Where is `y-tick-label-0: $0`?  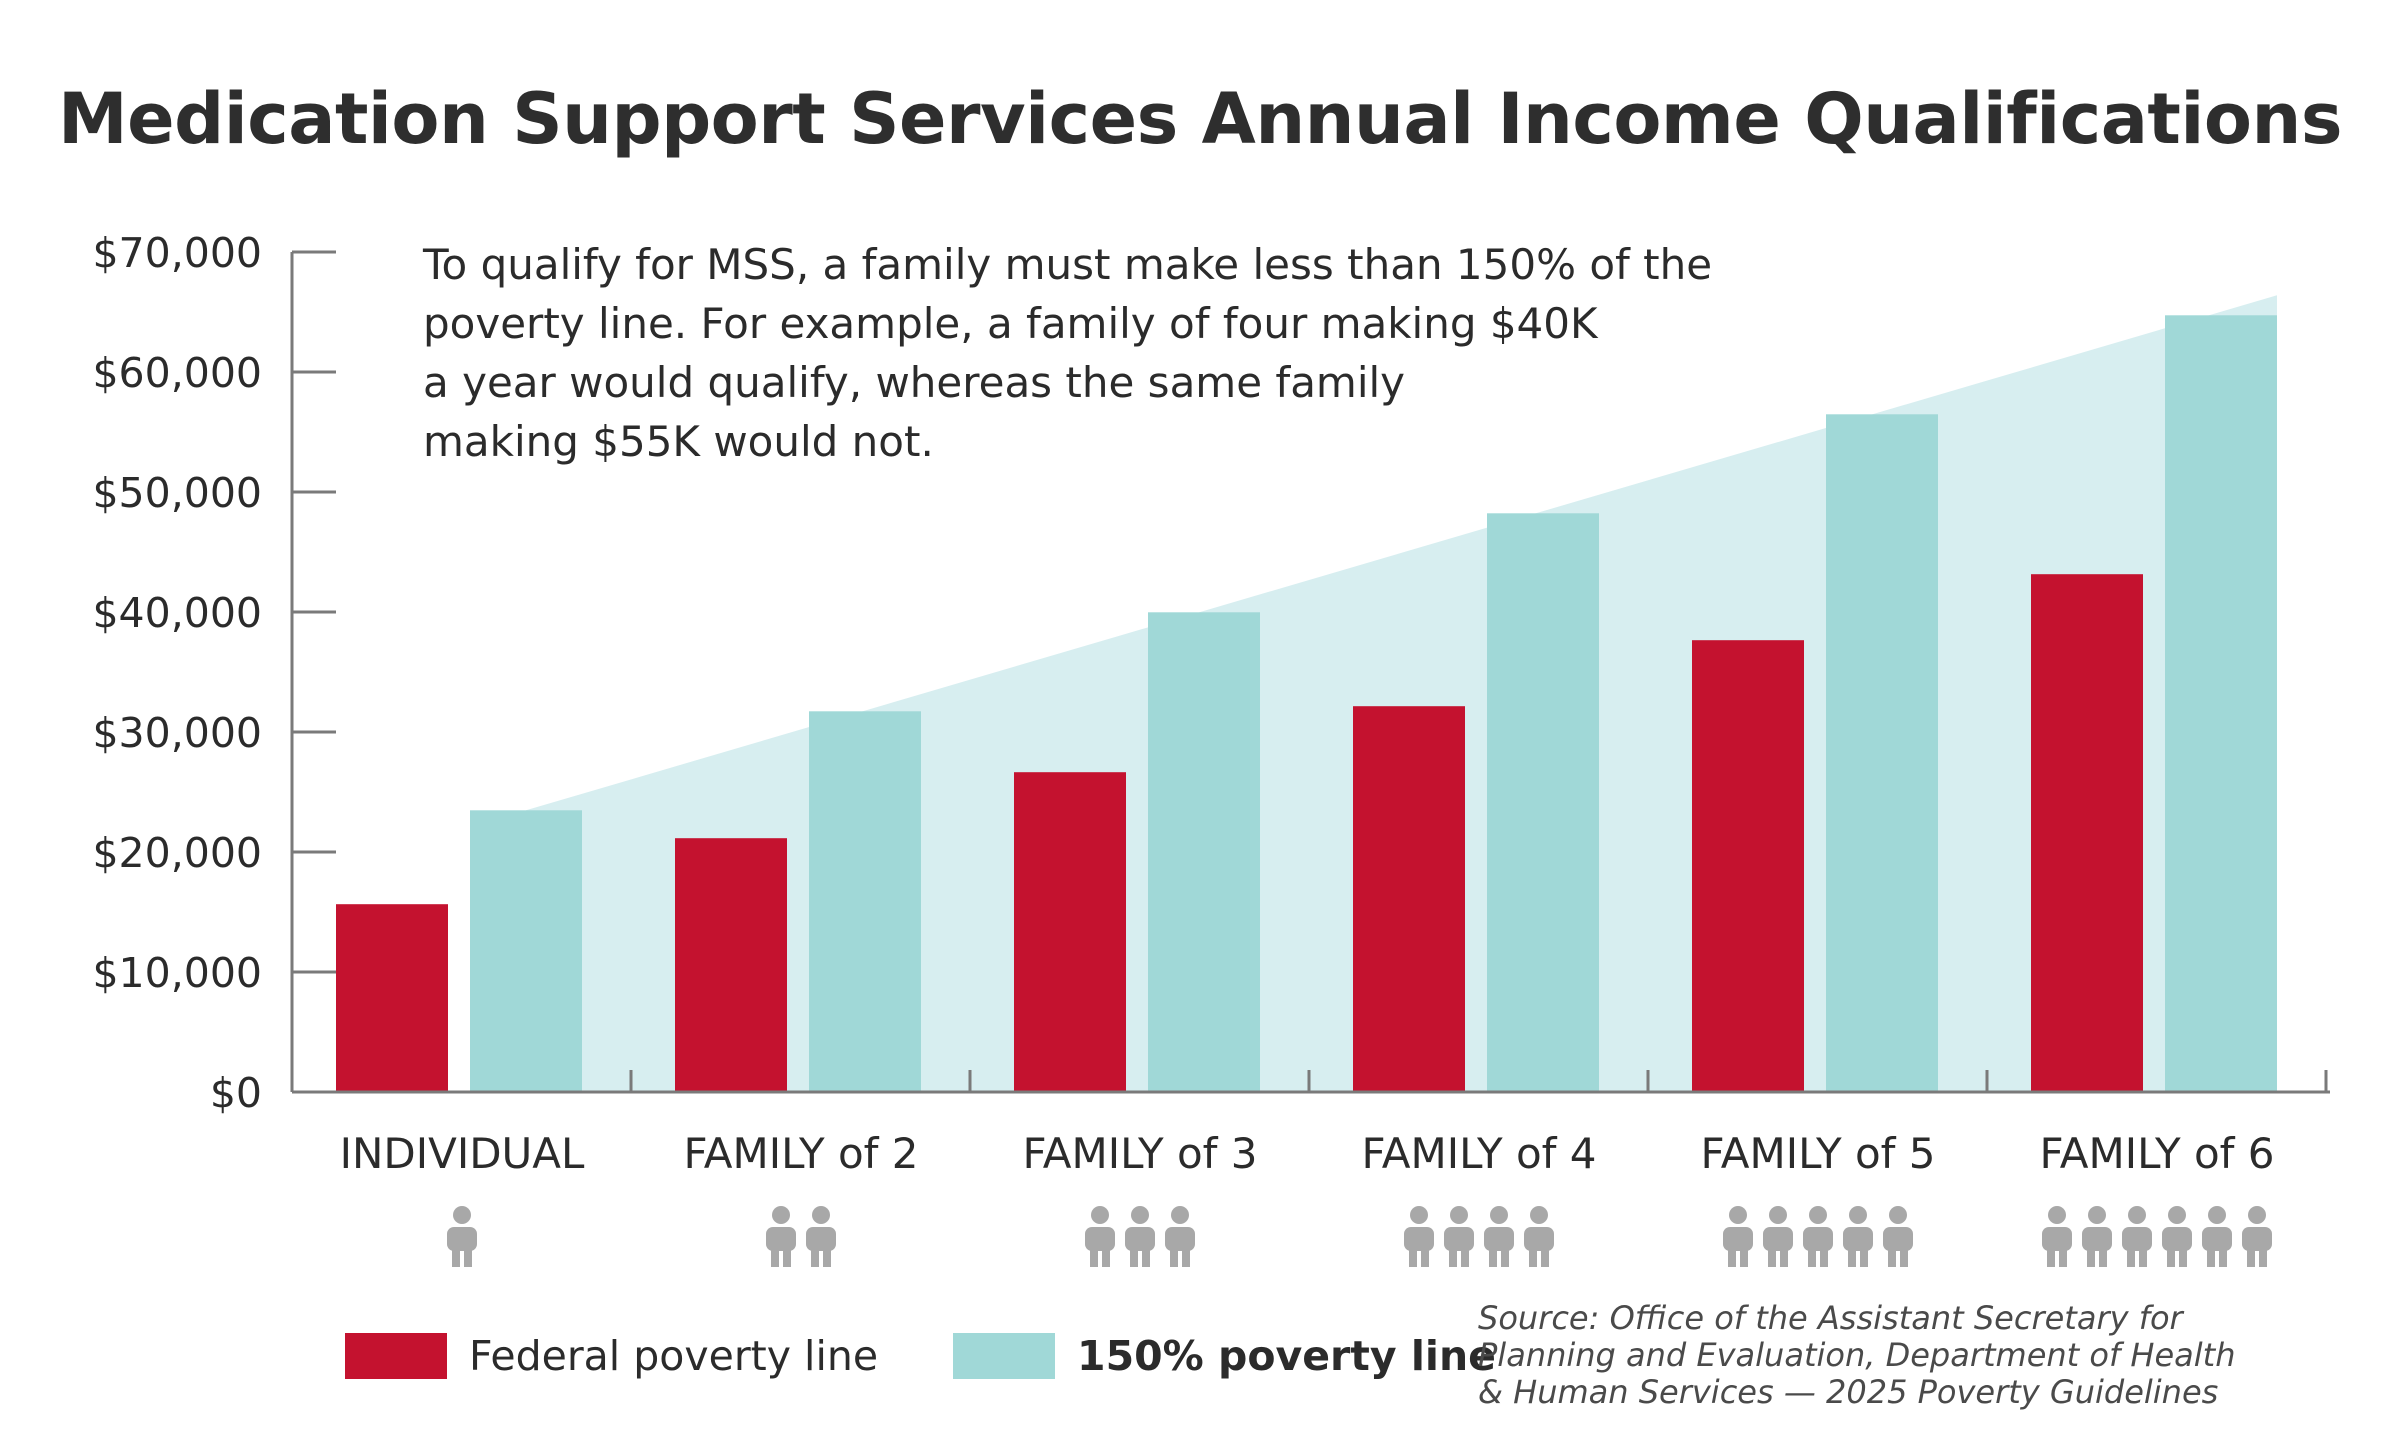
y-tick-label-0: $0 is located at coordinates (236, 1093).